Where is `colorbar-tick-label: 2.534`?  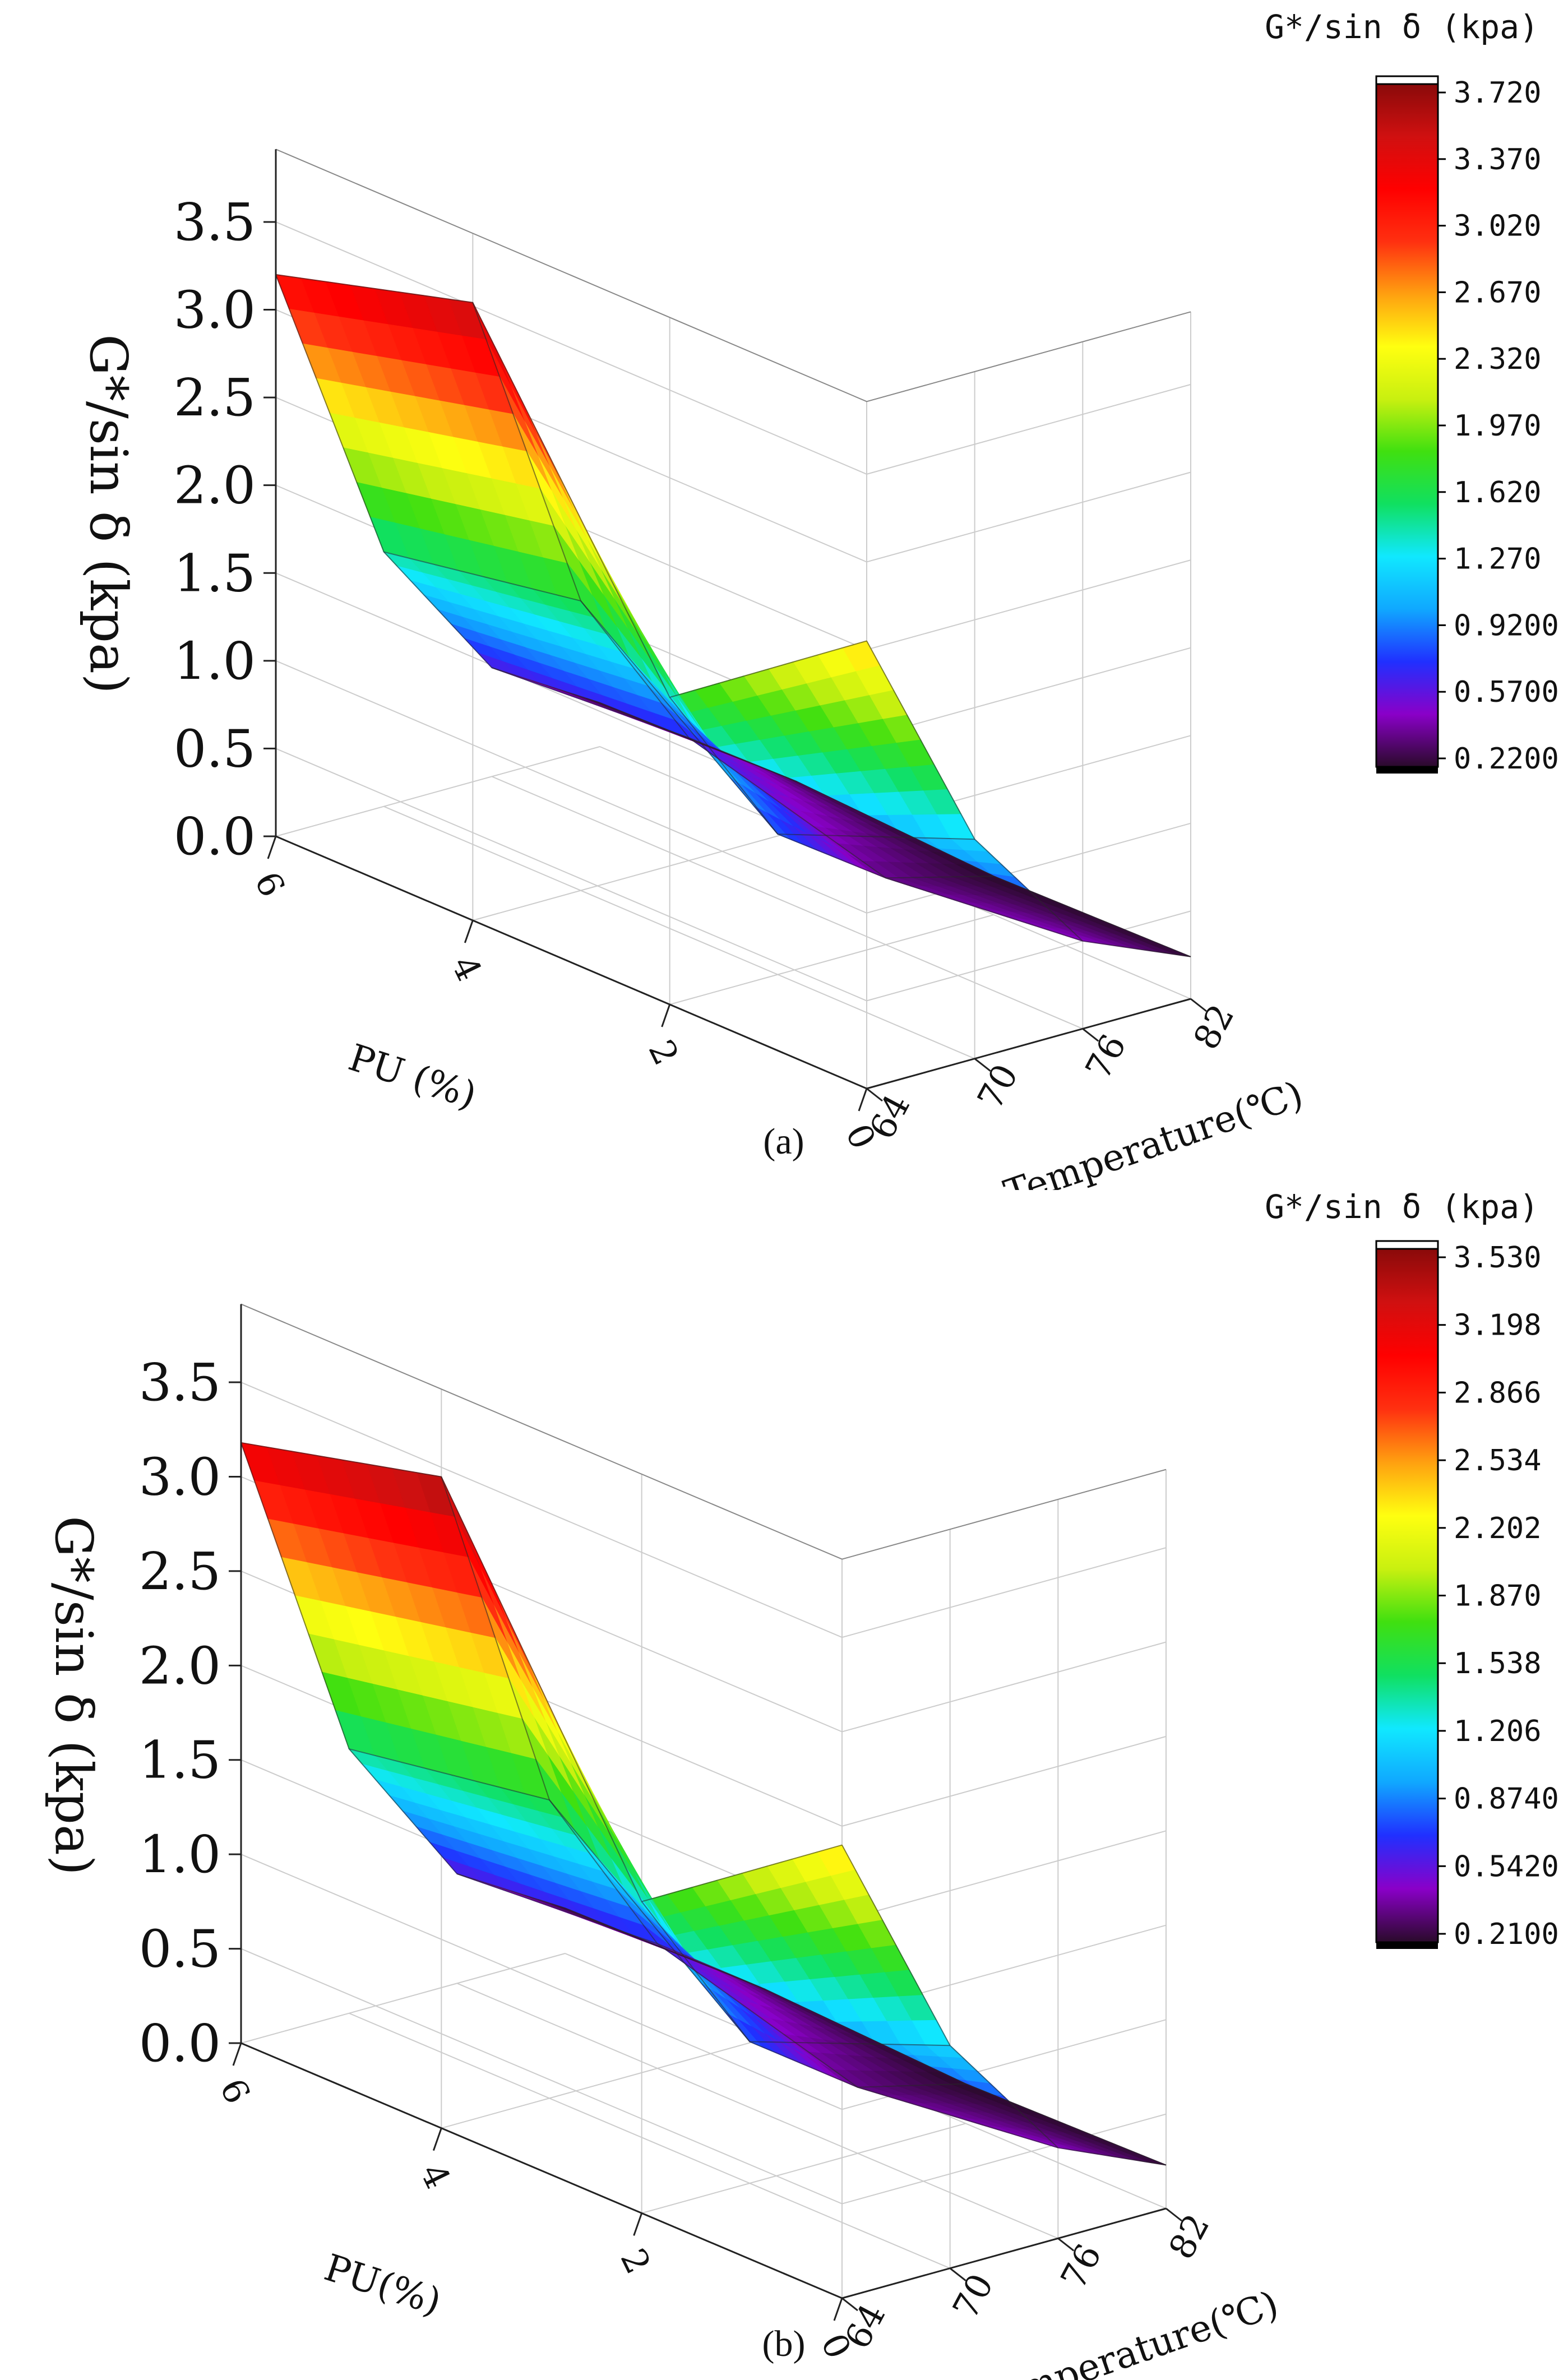 colorbar-tick-label: 2.534 is located at coordinates (1498, 1461).